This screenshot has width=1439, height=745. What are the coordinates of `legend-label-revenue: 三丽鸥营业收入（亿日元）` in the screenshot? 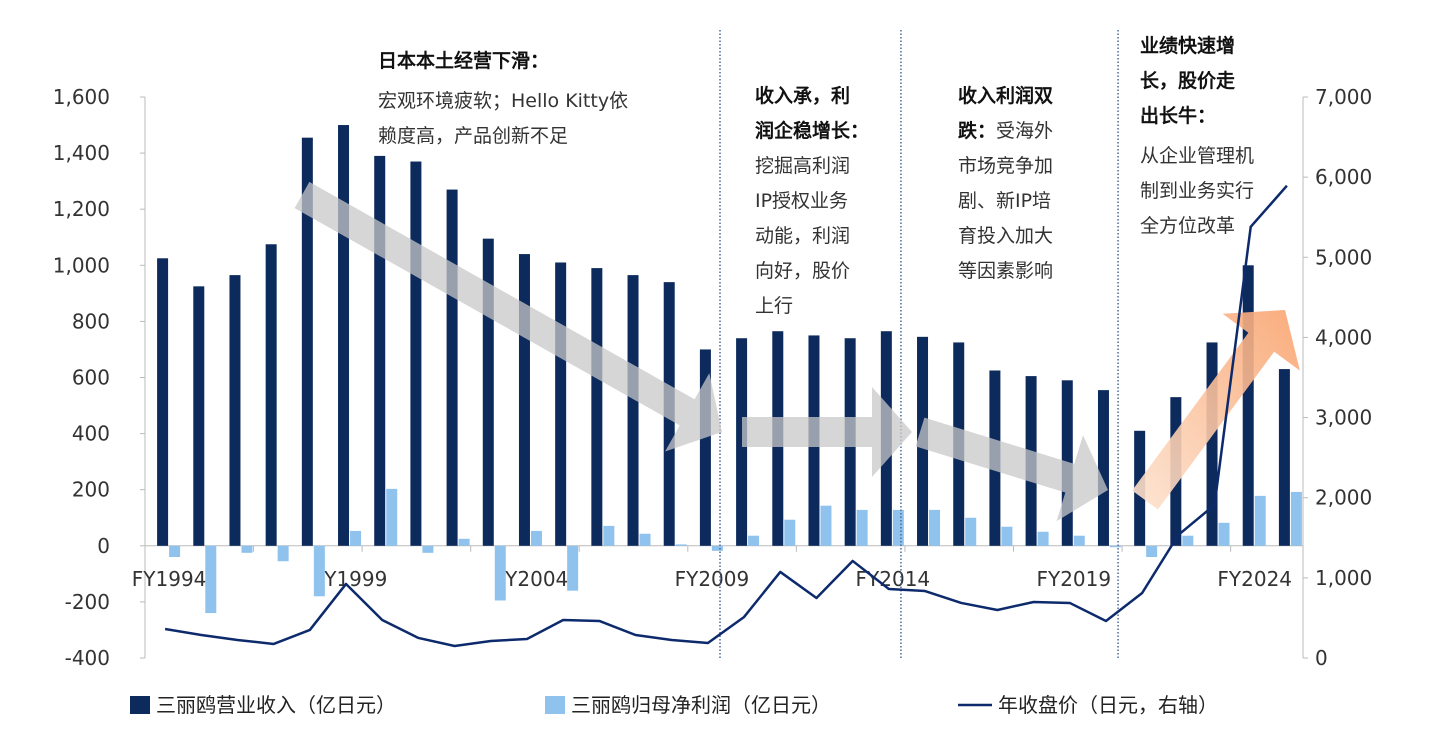 It's located at (276, 705).